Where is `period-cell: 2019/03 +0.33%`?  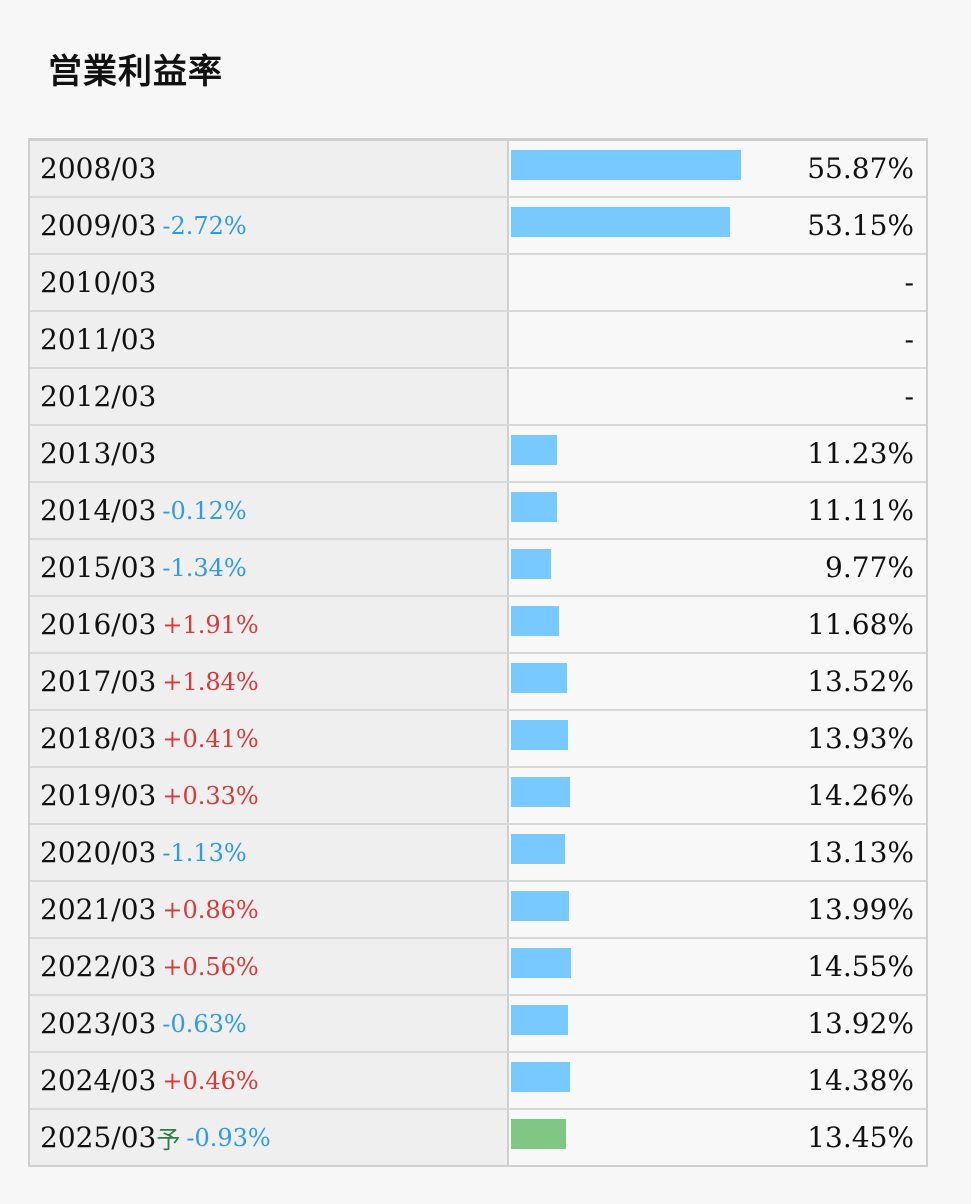 period-cell: 2019/03 +0.33% is located at coordinates (269, 795).